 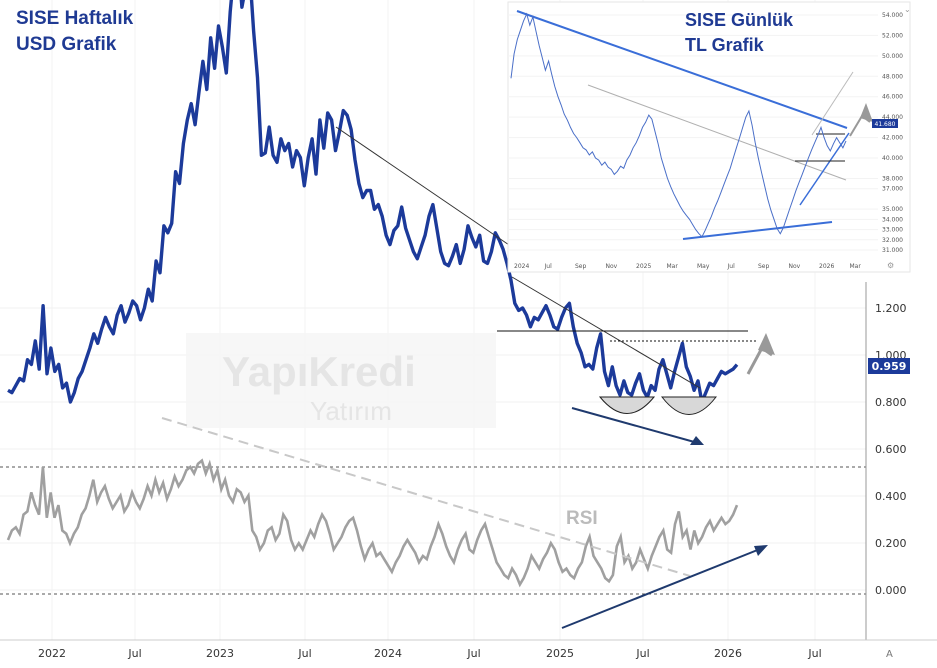 What do you see at coordinates (75, 18) in the screenshot?
I see `main-title-line1: SISE Haftalık` at bounding box center [75, 18].